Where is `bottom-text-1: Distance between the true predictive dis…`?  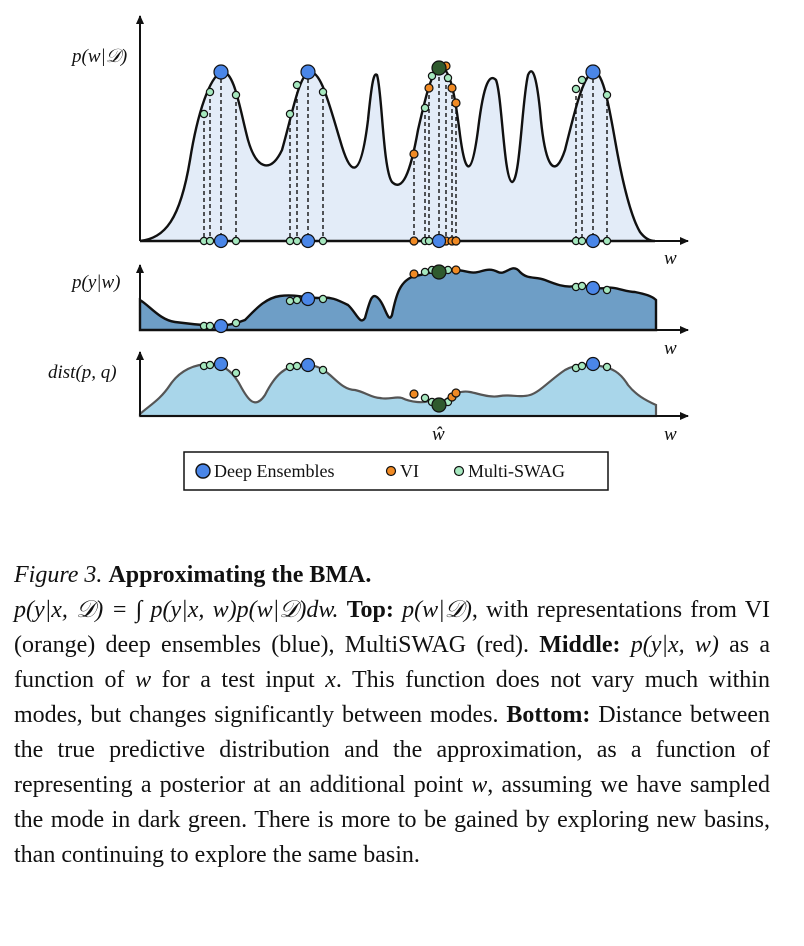
bottom-text-1: Distance between the true predictive dis… is located at coordinates (392, 750).